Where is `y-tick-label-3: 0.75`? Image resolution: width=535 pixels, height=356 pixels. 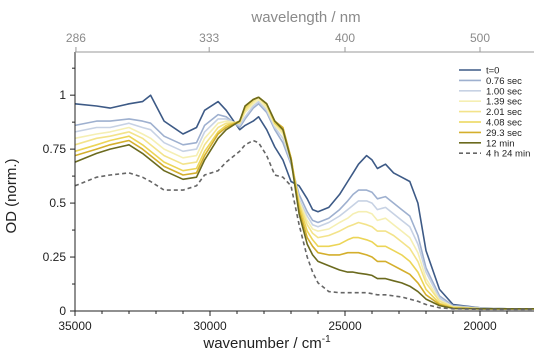
y-tick-label-3: 0.75 is located at coordinates (55, 149).